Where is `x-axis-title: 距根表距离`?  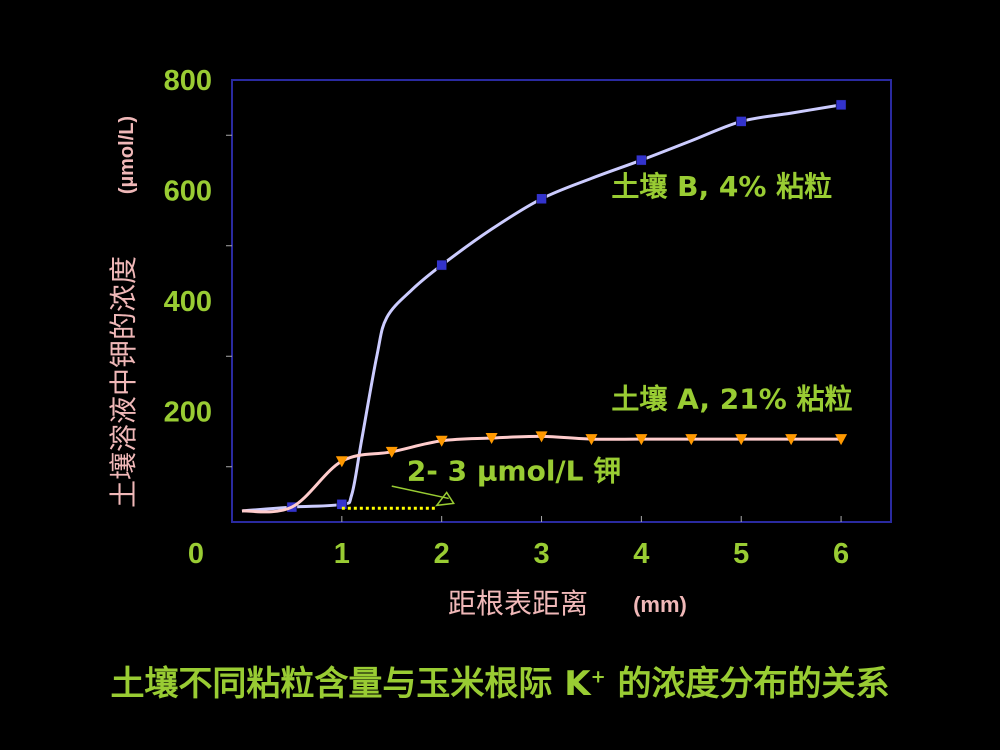
x-axis-title: 距根表距离 is located at coordinates (518, 603).